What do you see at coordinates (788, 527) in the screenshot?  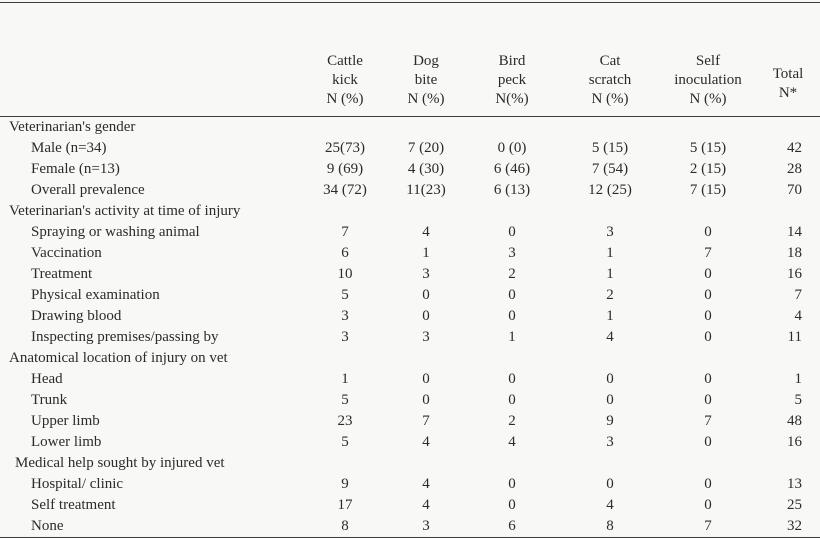 I see `table-cell: 32` at bounding box center [788, 527].